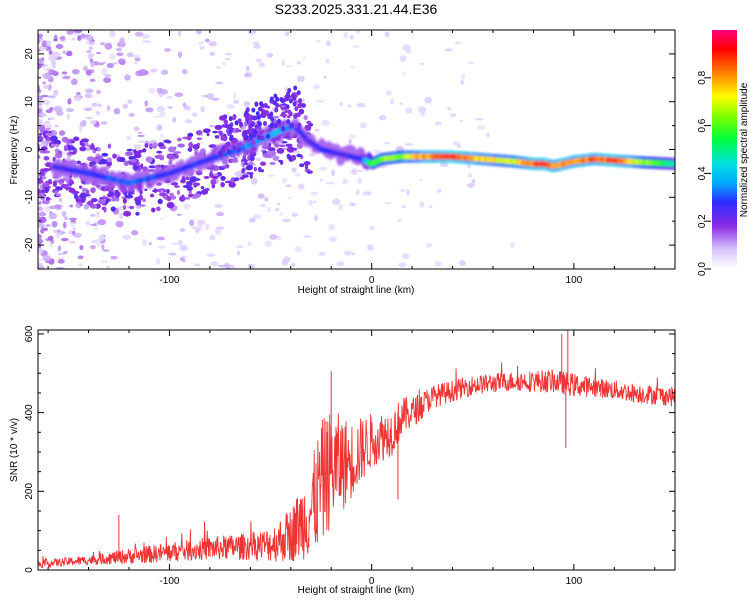 The height and width of the screenshot is (600, 750). What do you see at coordinates (14, 150) in the screenshot?
I see `spectrogram-y-axis-label: Frequency (Hz)` at bounding box center [14, 150].